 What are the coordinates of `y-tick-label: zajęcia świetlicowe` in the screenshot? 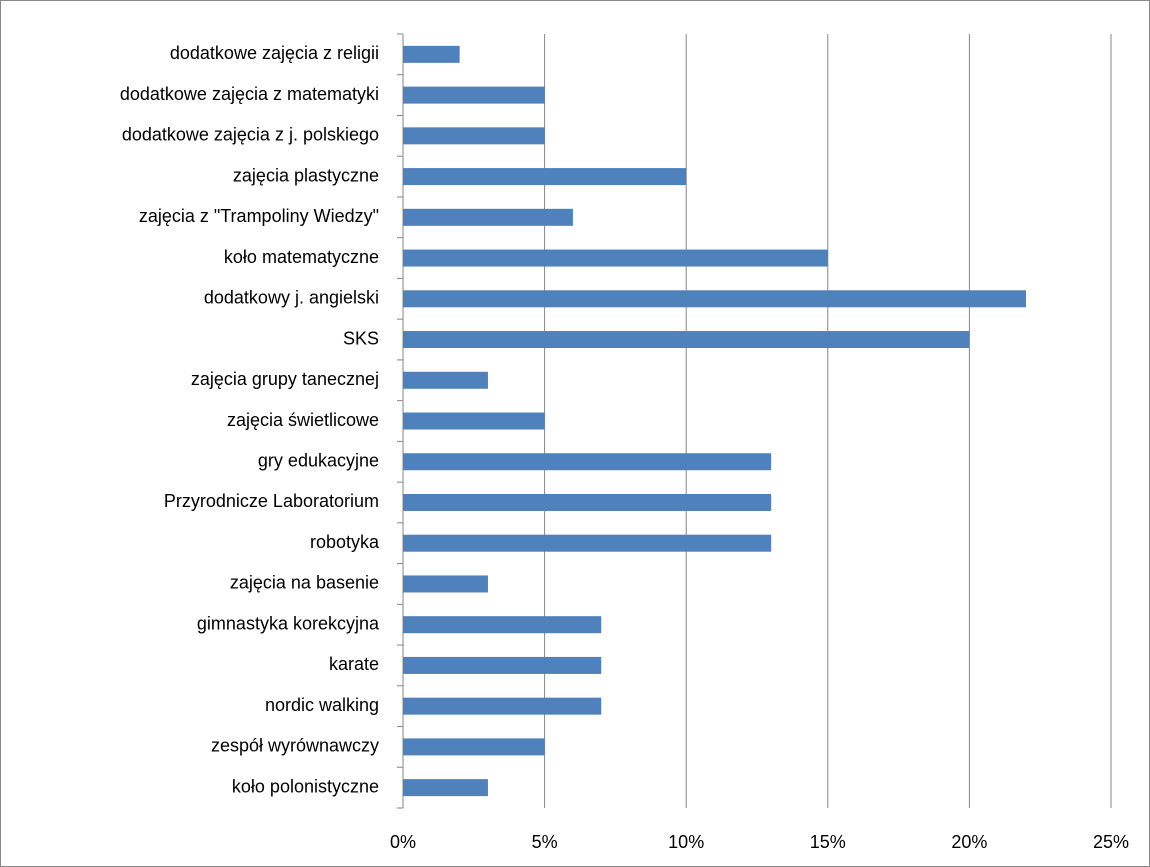 It's located at (303, 420).